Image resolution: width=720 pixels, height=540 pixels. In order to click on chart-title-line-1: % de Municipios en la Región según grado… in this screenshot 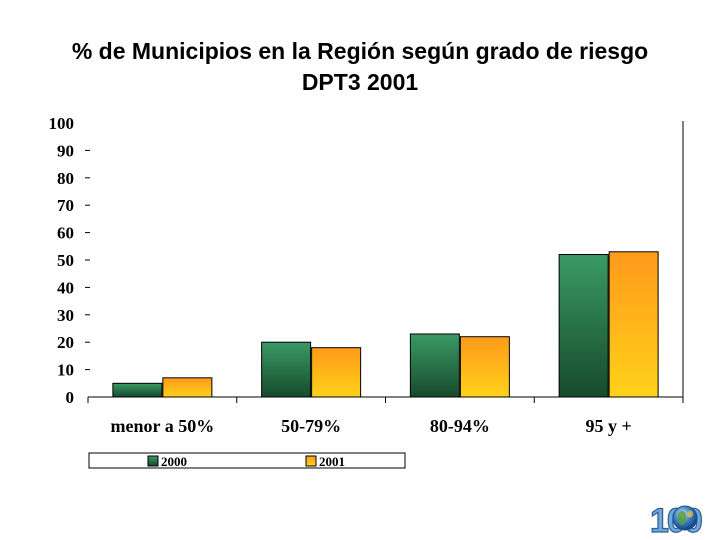, I will do `click(360, 51)`.